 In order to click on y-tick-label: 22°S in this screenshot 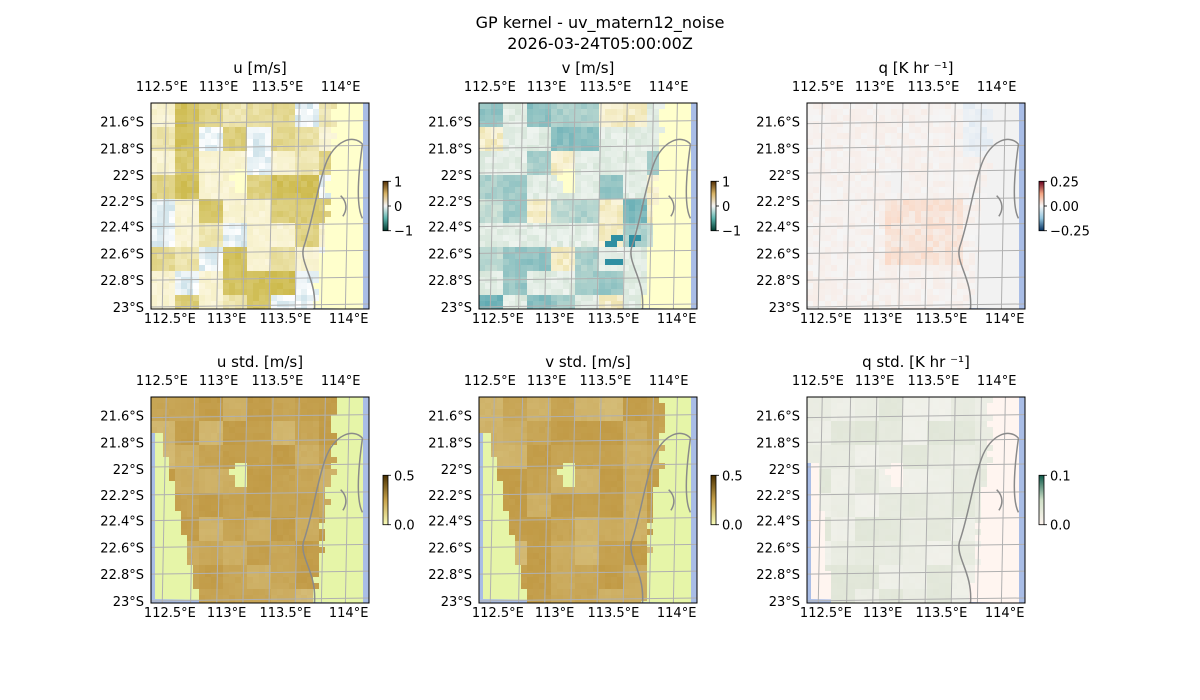, I will do `click(784, 176)`.